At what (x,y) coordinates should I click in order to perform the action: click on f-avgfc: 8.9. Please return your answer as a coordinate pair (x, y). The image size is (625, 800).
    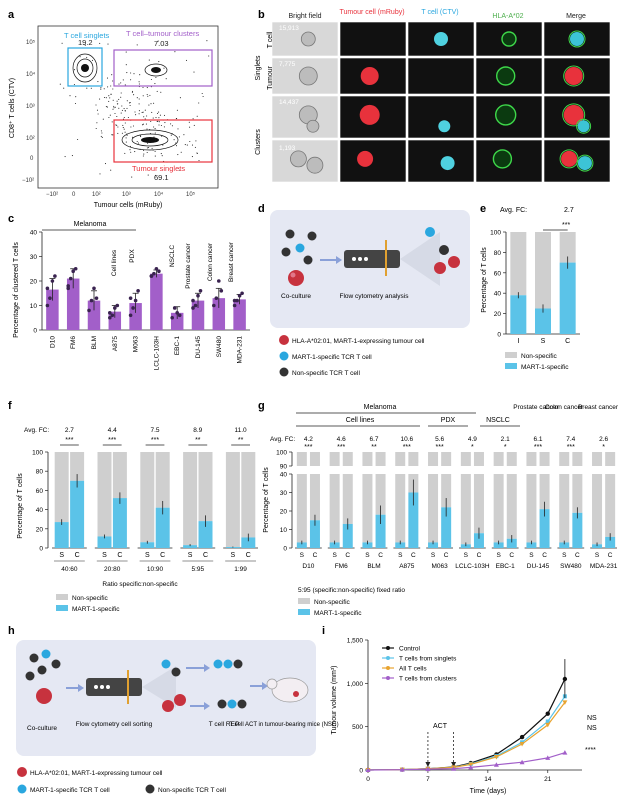
    Looking at the image, I should click on (197, 430).